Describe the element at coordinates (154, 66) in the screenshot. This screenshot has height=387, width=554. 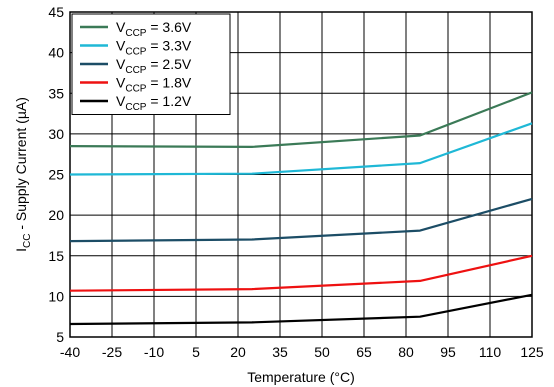
I see `legend-label: VCCP = 2.5V` at that location.